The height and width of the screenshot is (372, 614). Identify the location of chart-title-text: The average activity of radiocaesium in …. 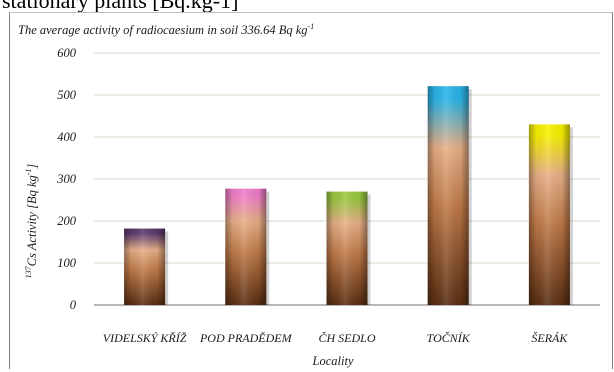
(163, 30).